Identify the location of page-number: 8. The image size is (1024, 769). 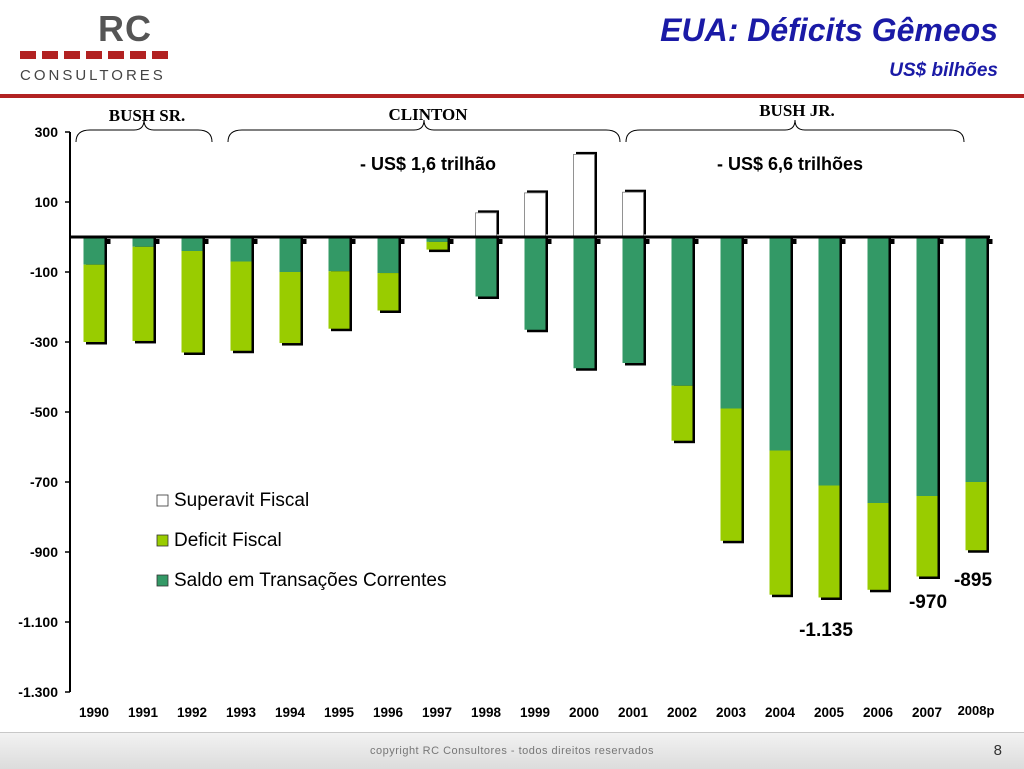
(997, 750).